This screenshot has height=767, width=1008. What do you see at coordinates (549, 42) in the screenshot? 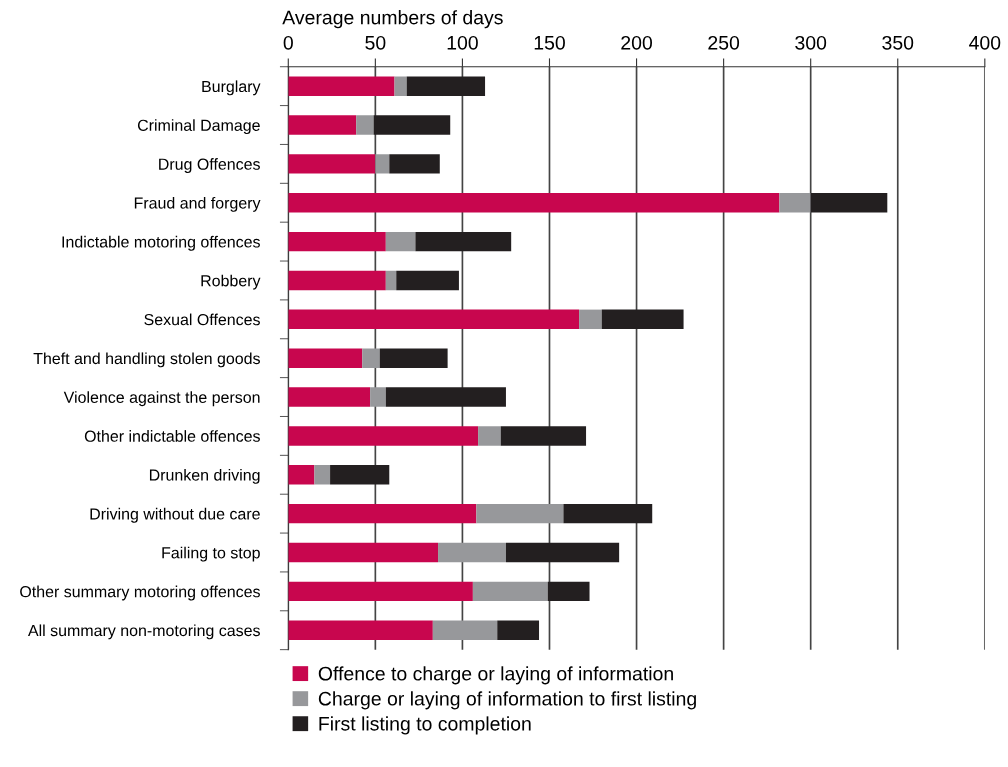
I see `x-tick-label: 150` at bounding box center [549, 42].